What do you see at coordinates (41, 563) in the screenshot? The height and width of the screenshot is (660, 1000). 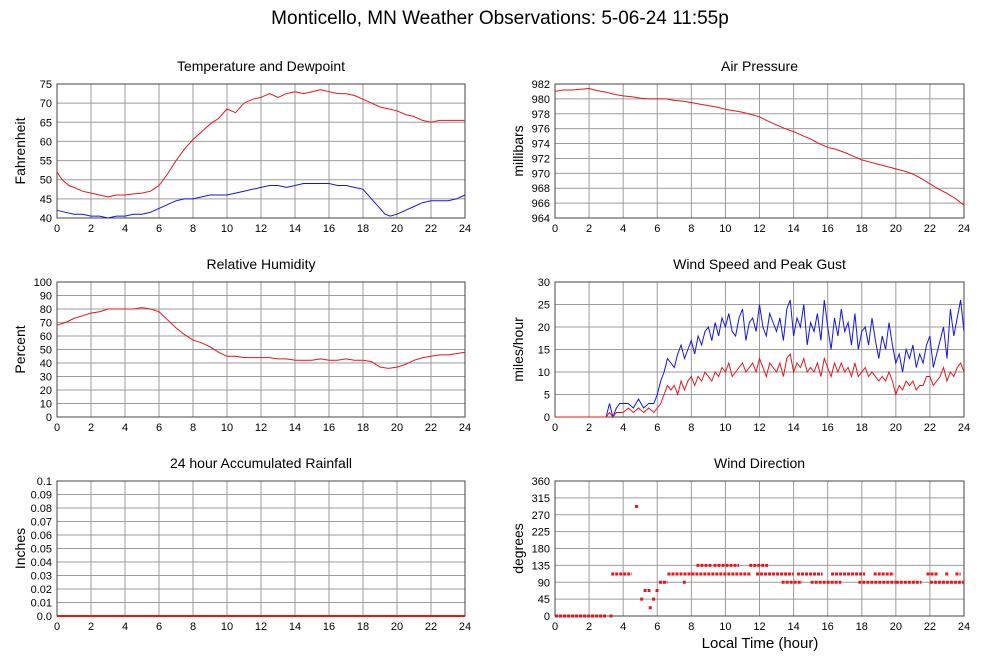 I see `y-tick-label: 0.04` at bounding box center [41, 563].